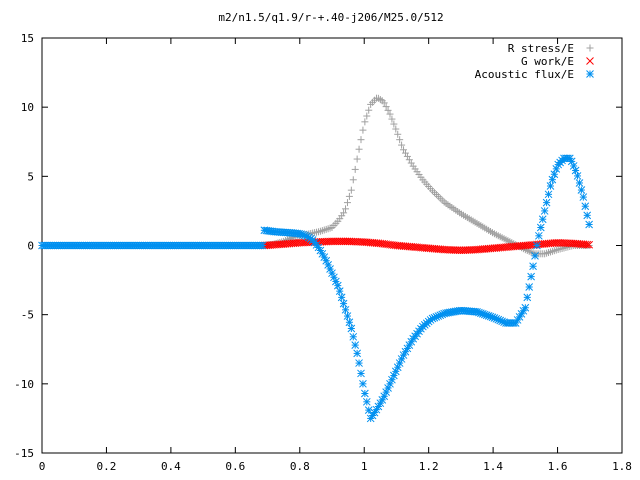 The height and width of the screenshot is (480, 640). I want to click on x-tick-label: 0.2, so click(107, 466).